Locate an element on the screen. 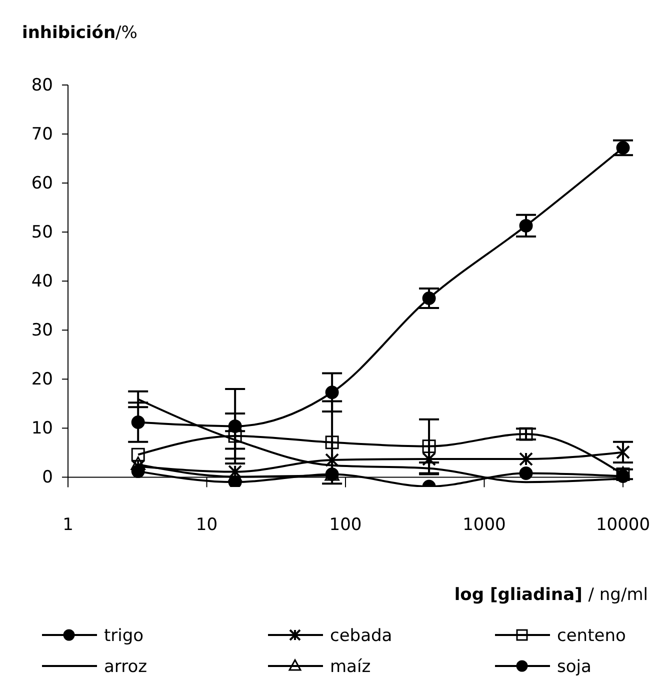  y-tick-label: 20 is located at coordinates (42, 380).